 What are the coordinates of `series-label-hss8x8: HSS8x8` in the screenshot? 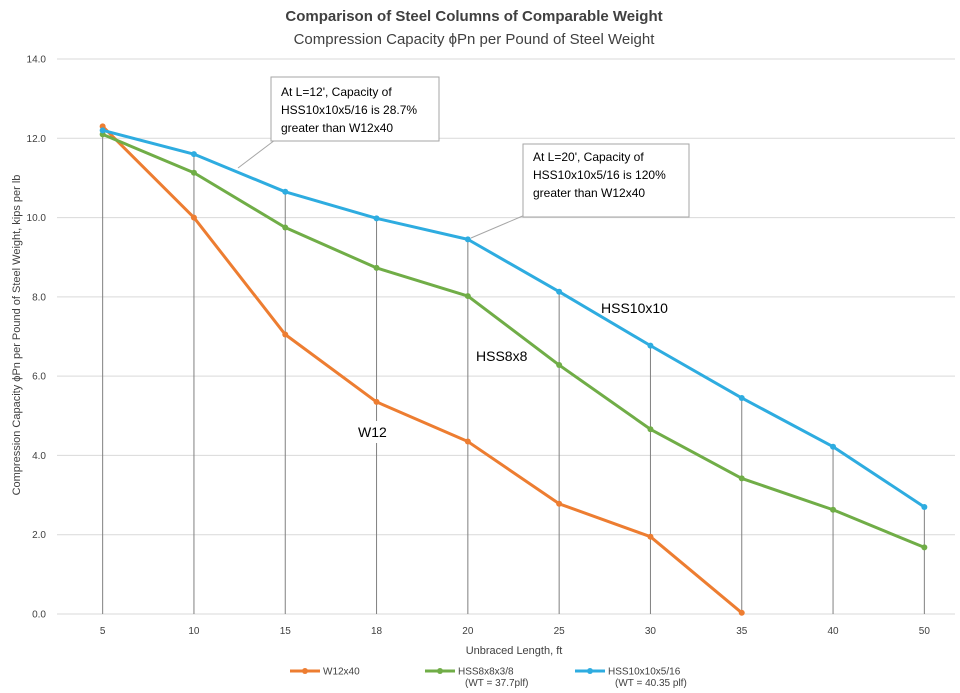 It's located at (502, 356).